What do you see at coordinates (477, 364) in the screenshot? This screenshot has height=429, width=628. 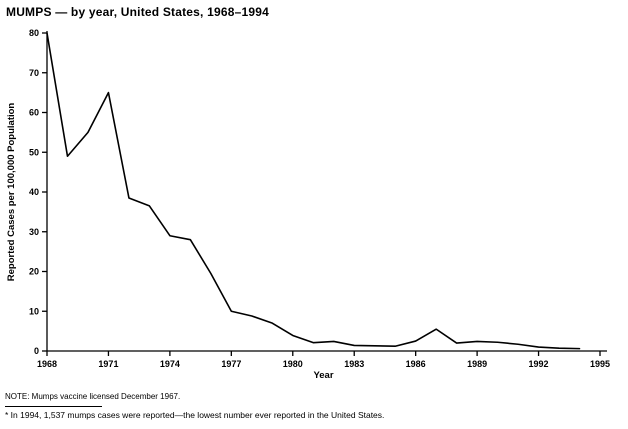 I see `x-tick-label: 1989` at bounding box center [477, 364].